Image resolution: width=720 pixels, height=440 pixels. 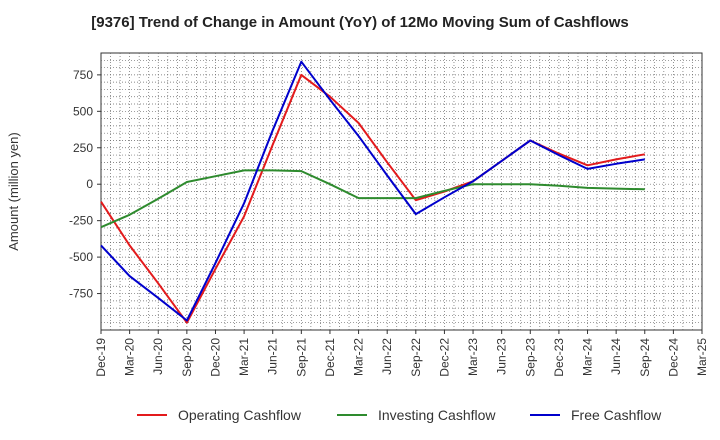 What do you see at coordinates (158, 356) in the screenshot?
I see `x-tick-label: Jun-20` at bounding box center [158, 356].